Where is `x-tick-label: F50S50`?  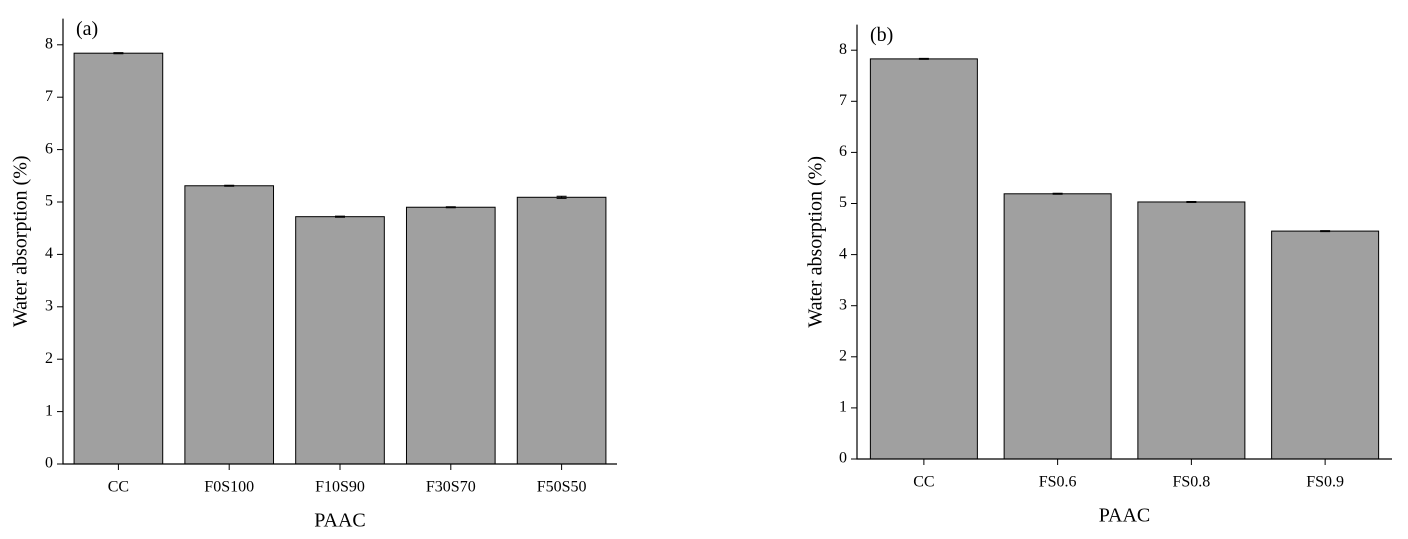 x-tick-label: F50S50 is located at coordinates (562, 487).